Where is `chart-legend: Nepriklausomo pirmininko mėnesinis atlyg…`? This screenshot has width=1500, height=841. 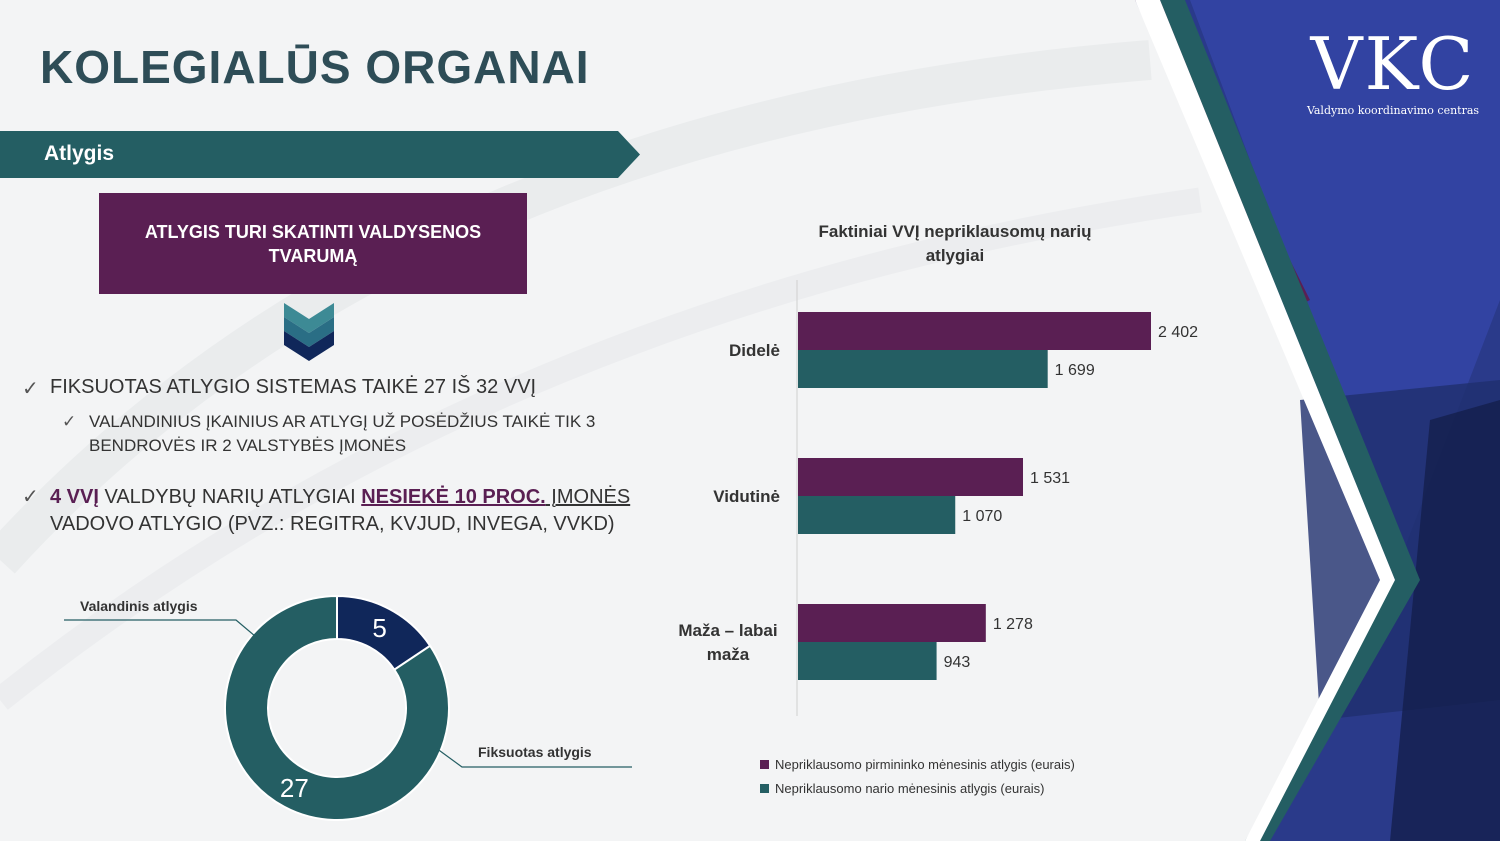
chart-legend: Nepriklausomo pirmininko mėnesinis atlyg… is located at coordinates (917, 776).